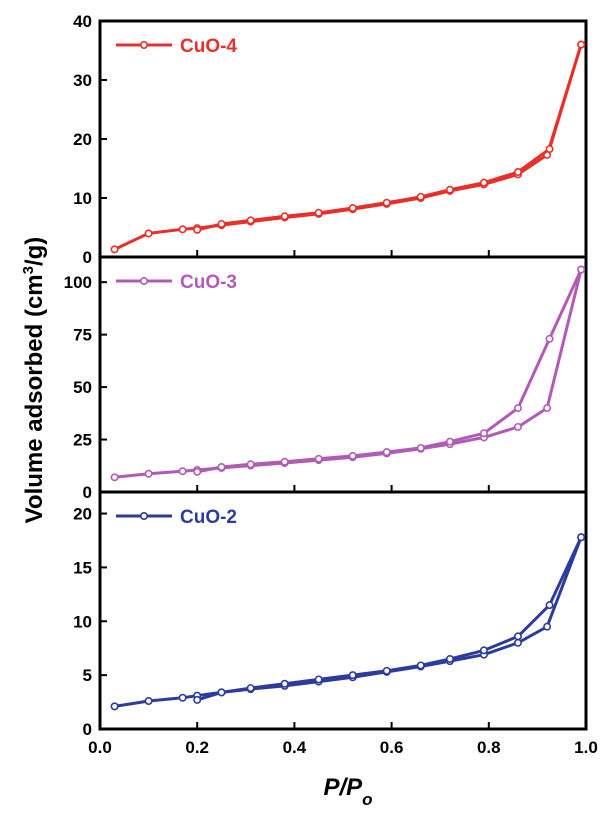 Image resolution: width=600 pixels, height=814 pixels. I want to click on y-tick-label: 25, so click(82, 440).